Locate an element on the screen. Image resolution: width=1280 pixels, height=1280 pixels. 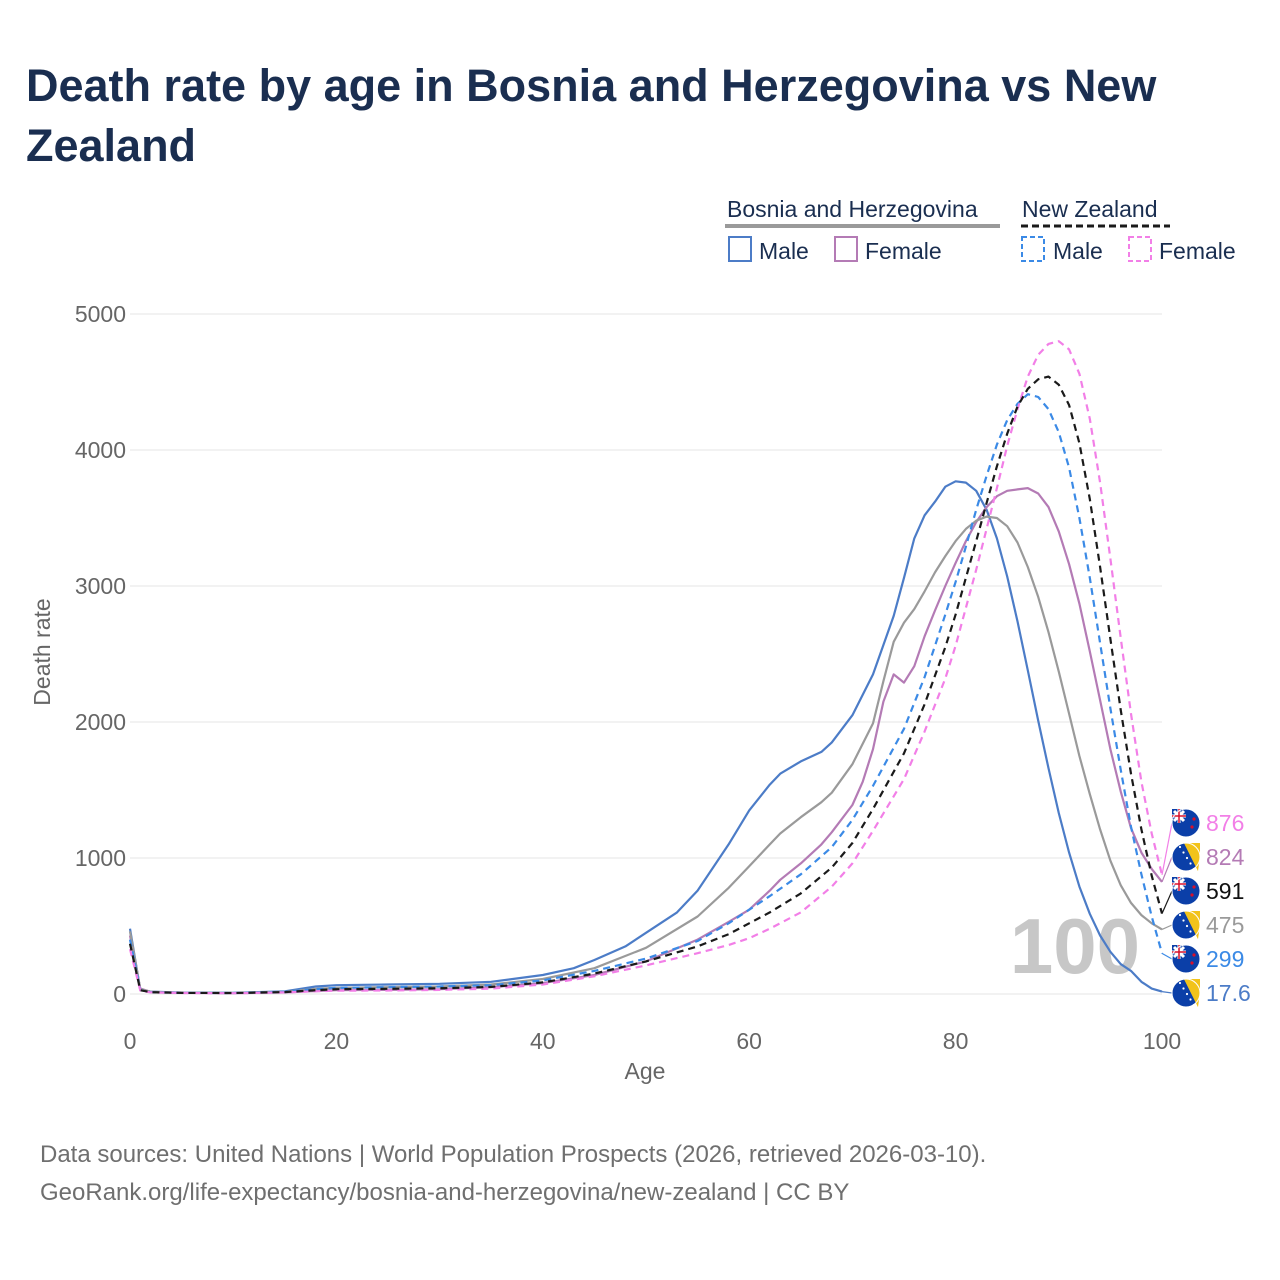
x-axis-ticks: 0 20 40 60 80 100 is located at coordinates (653, 1041).